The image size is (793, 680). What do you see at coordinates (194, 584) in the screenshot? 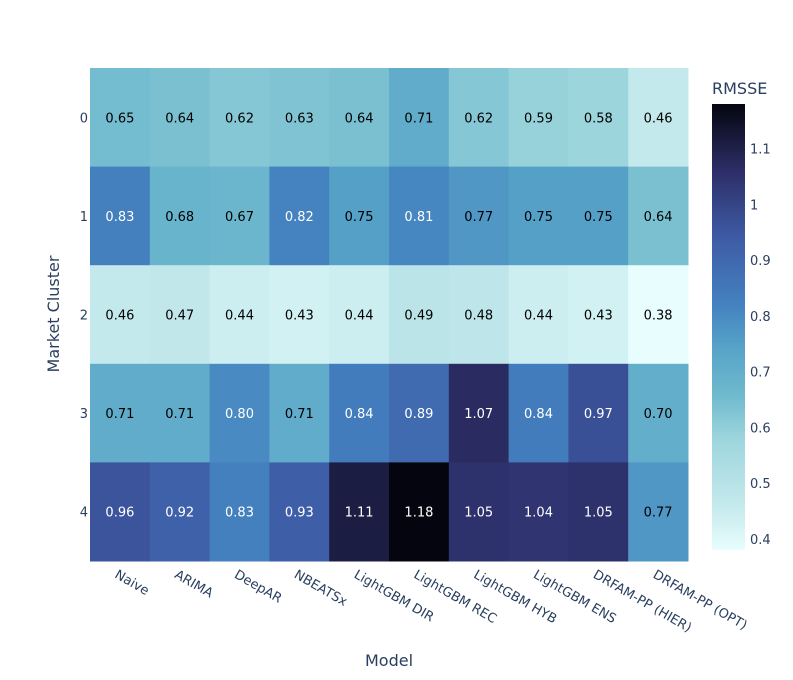
I see `x-tick-label: ARIMA` at bounding box center [194, 584].